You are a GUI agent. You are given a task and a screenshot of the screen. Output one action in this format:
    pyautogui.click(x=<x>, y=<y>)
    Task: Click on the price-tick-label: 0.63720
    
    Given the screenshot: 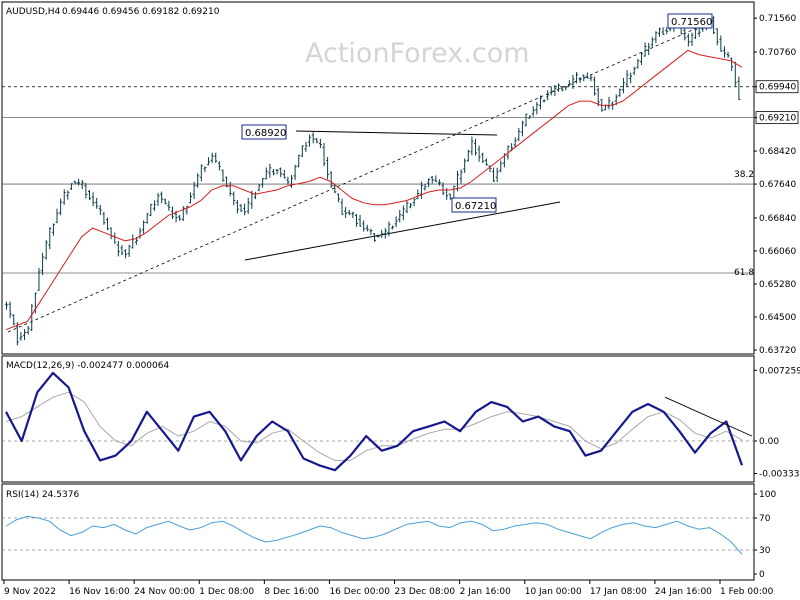 What is the action you would take?
    pyautogui.click(x=777, y=351)
    